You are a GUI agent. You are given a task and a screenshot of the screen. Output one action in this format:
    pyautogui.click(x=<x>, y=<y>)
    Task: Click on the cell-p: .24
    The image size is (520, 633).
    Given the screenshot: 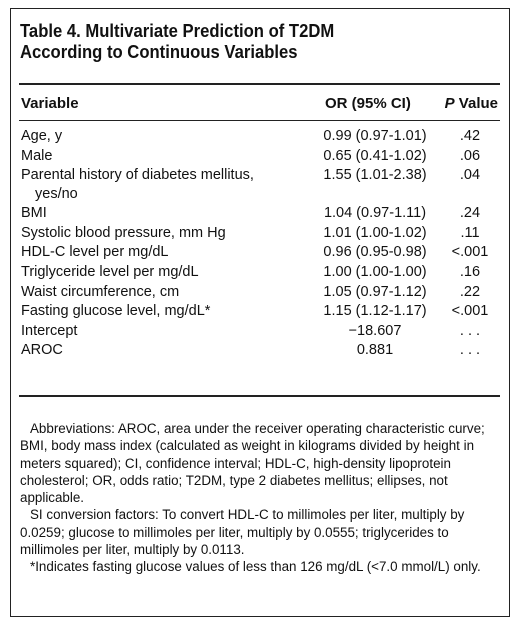 What is the action you would take?
    pyautogui.click(x=470, y=213)
    